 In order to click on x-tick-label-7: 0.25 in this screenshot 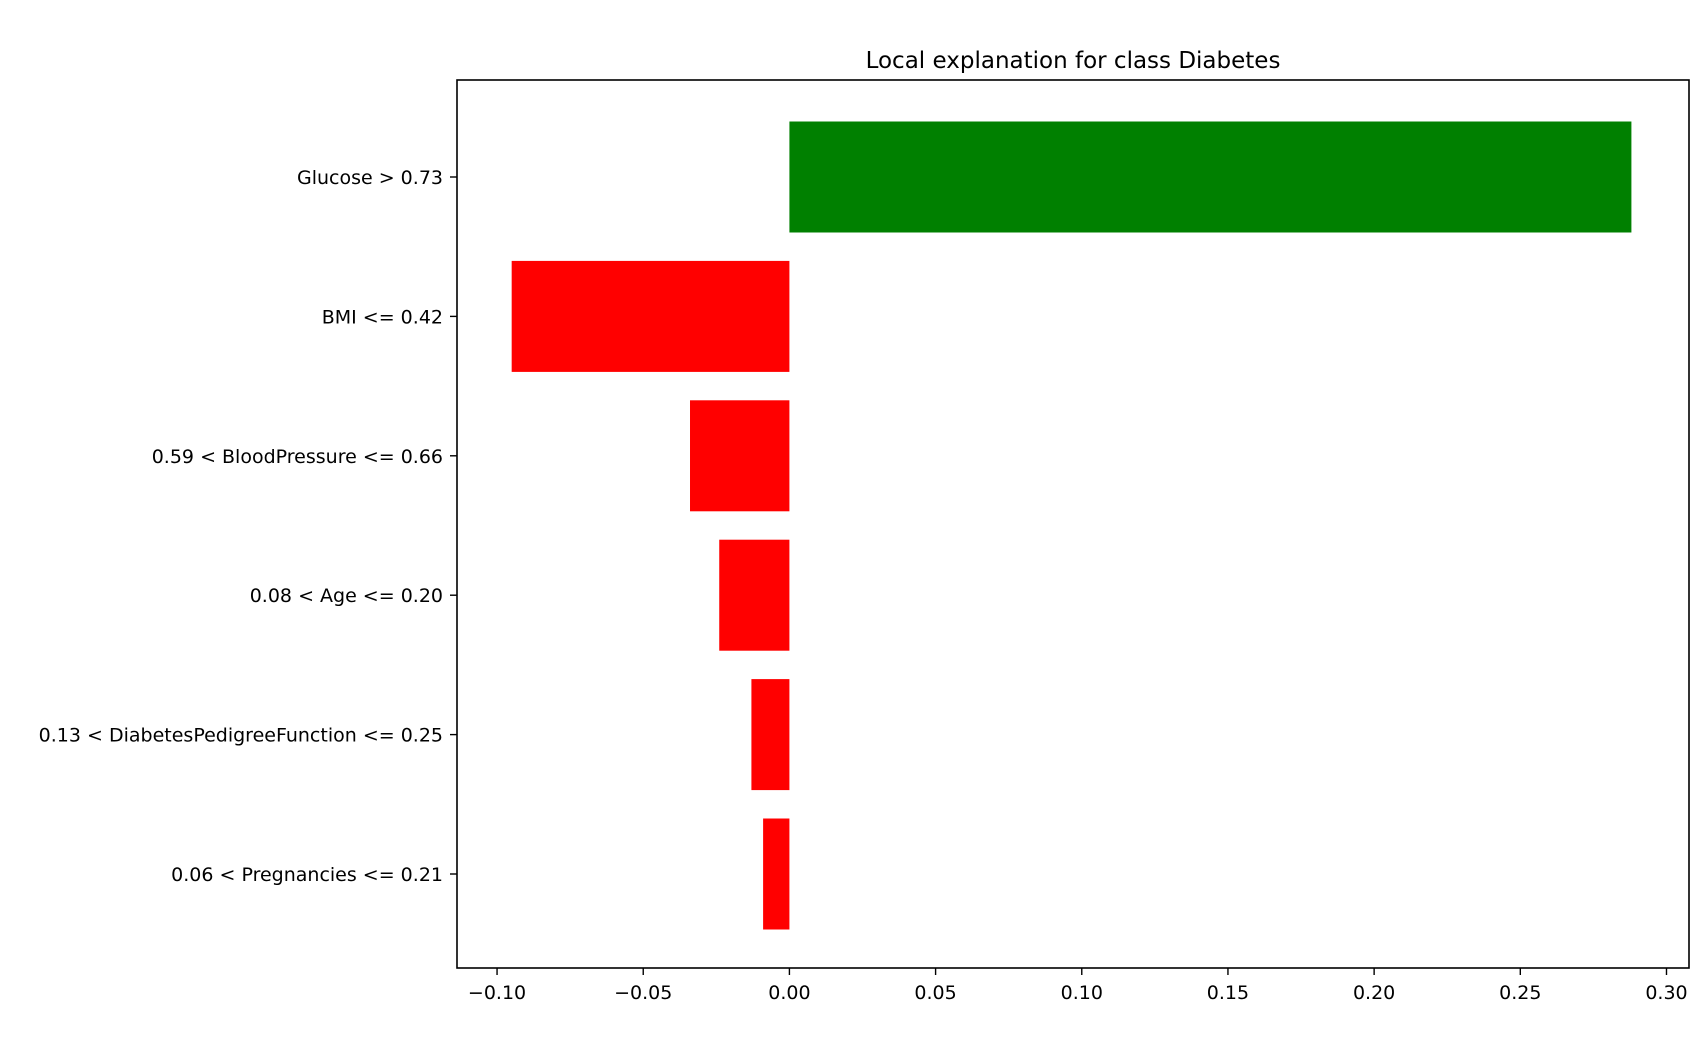, I will do `click(1520, 993)`.